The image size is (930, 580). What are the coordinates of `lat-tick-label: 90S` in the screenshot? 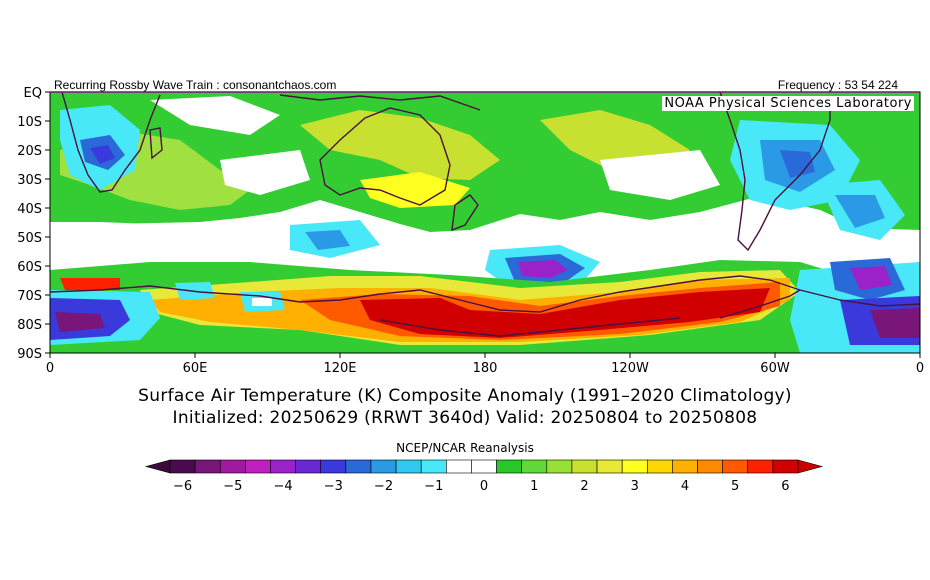 It's located at (29, 354).